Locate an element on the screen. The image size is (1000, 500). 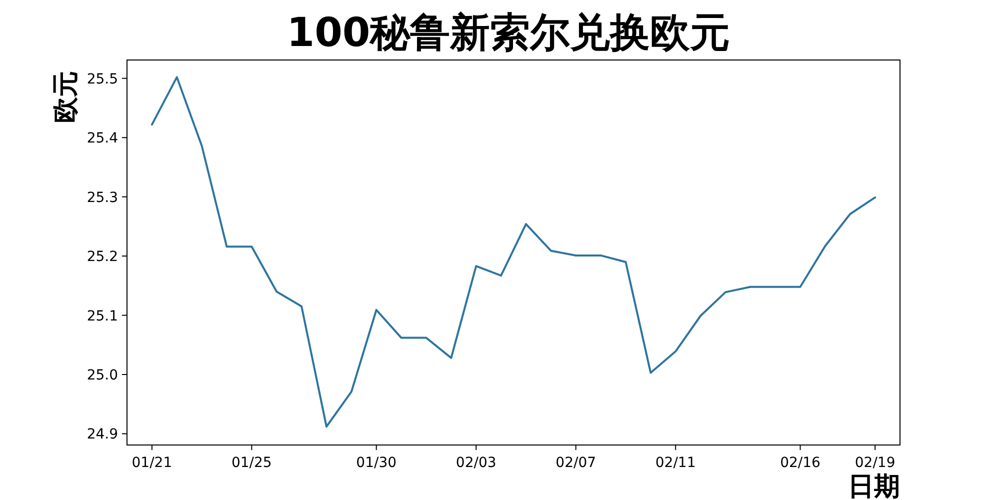
x-tick-label: 02/03 is located at coordinates (476, 463).